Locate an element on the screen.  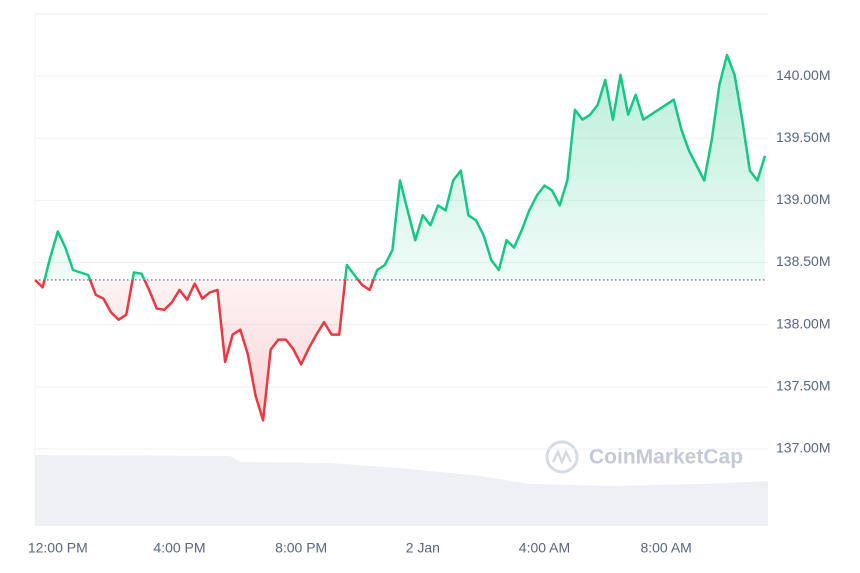
x-tick-label: 4:00 AM is located at coordinates (544, 548).